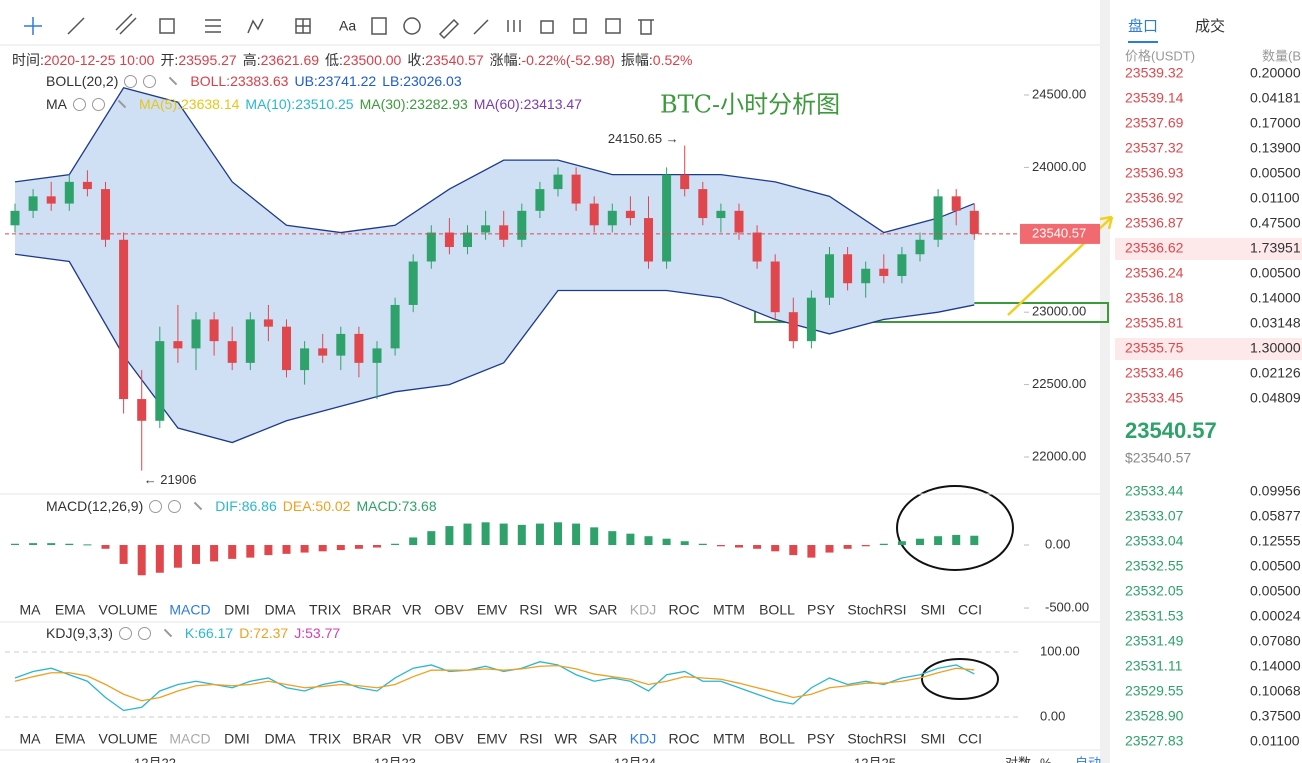  I want to click on axis-option: %, so click(1046, 759).